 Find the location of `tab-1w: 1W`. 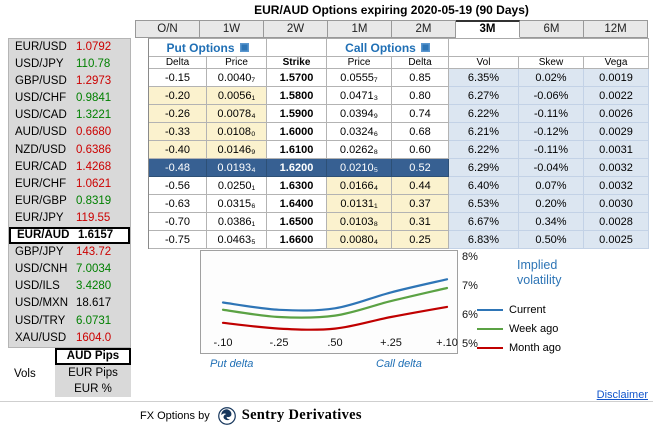

tab-1w: 1W is located at coordinates (232, 29).